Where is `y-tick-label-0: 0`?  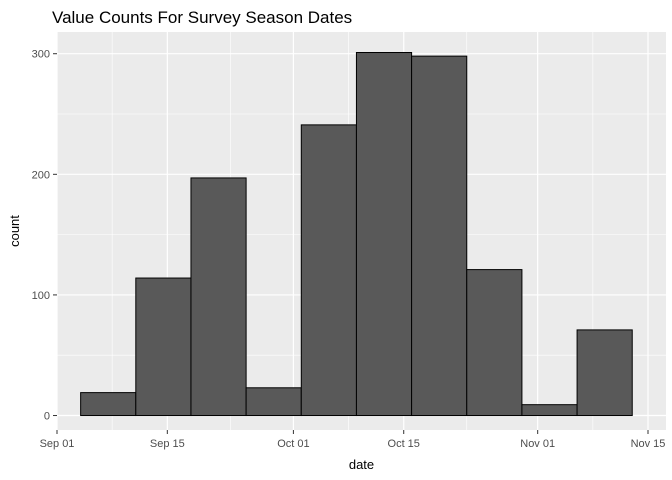
y-tick-label-0: 0 is located at coordinates (47, 417).